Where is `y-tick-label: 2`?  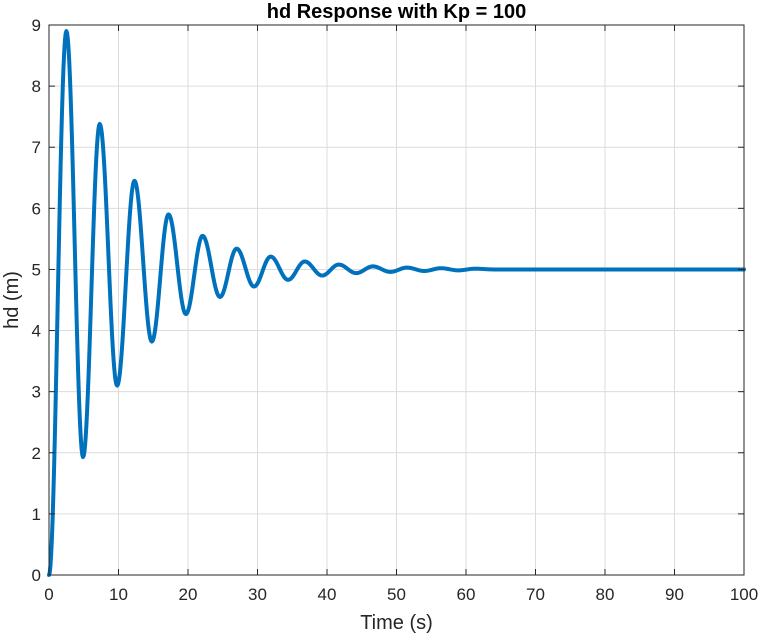 y-tick-label: 2 is located at coordinates (36, 453).